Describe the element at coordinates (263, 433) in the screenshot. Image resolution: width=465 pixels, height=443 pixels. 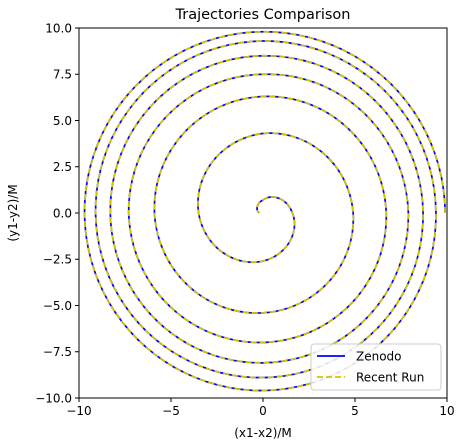
I see `x-axis-label: (x1-x2)/M` at that location.